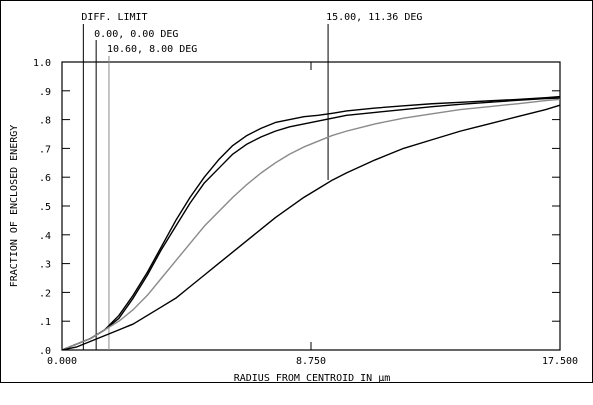  Describe the element at coordinates (45, 322) in the screenshot. I see `y-tick-label: .1` at that location.